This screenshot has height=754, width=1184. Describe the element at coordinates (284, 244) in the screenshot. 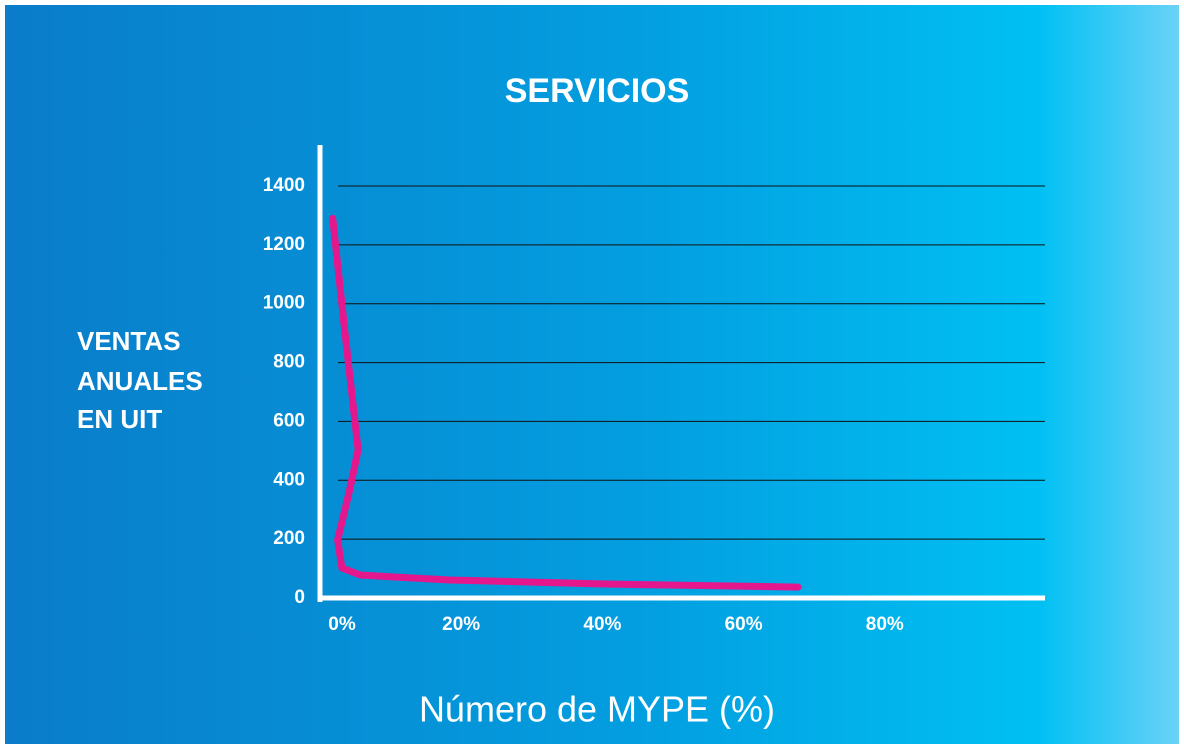

I see `y-tick-label: 1200` at that location.